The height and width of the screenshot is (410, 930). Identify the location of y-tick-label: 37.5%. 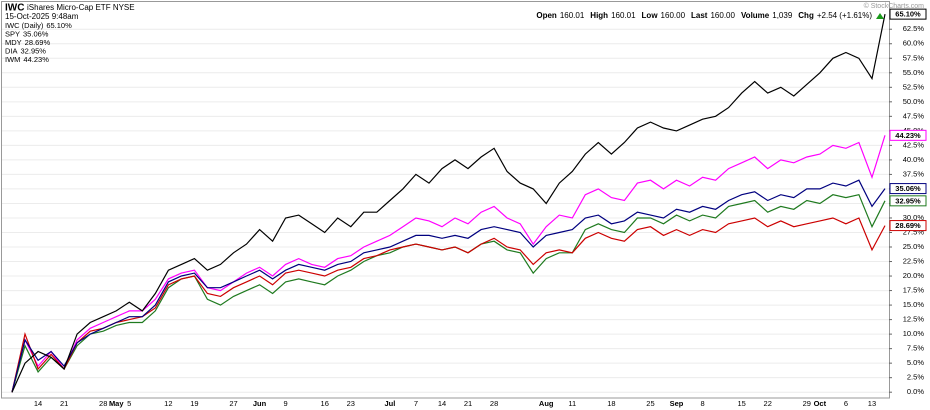
(914, 173).